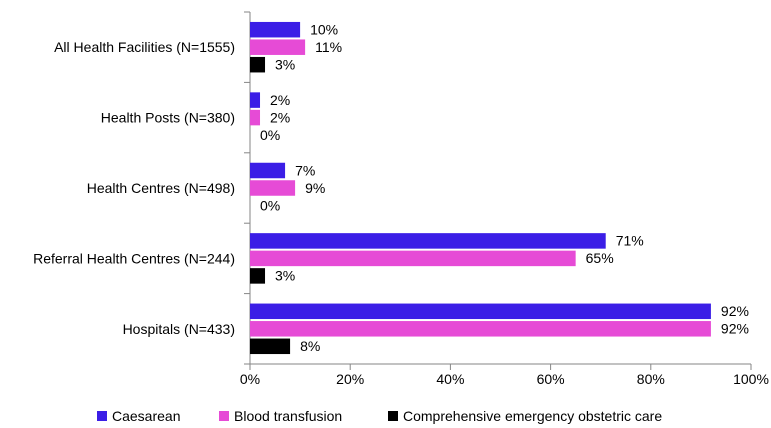  What do you see at coordinates (324, 29) in the screenshot?
I see `data-label: 10%` at bounding box center [324, 29].